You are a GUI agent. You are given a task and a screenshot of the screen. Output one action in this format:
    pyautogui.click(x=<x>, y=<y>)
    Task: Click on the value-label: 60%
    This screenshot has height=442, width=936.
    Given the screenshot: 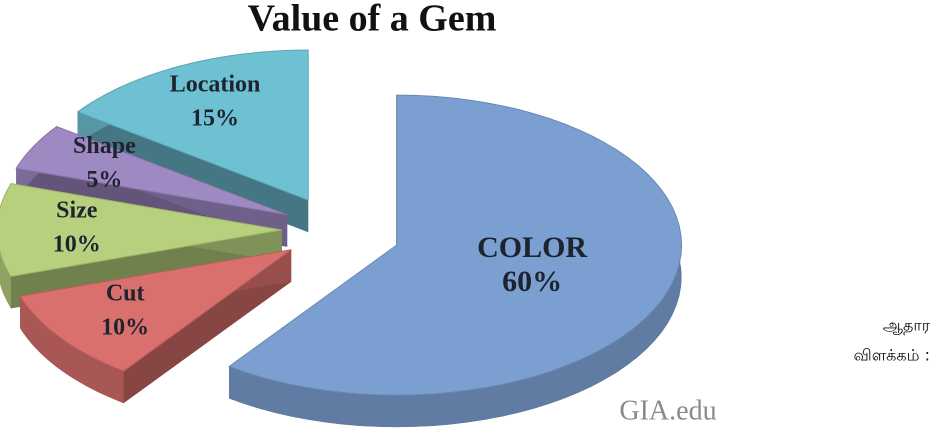 What is the action you would take?
    pyautogui.click(x=532, y=281)
    